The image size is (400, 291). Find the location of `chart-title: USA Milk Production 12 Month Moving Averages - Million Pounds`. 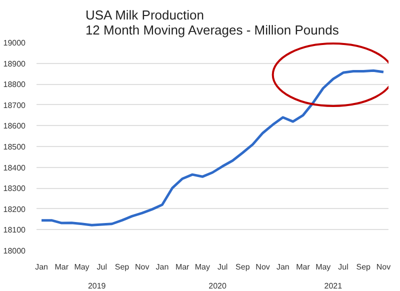

chart-title: USA Milk Production 12 Month Moving Averages - Million Pounds is located at coordinates (212, 23).